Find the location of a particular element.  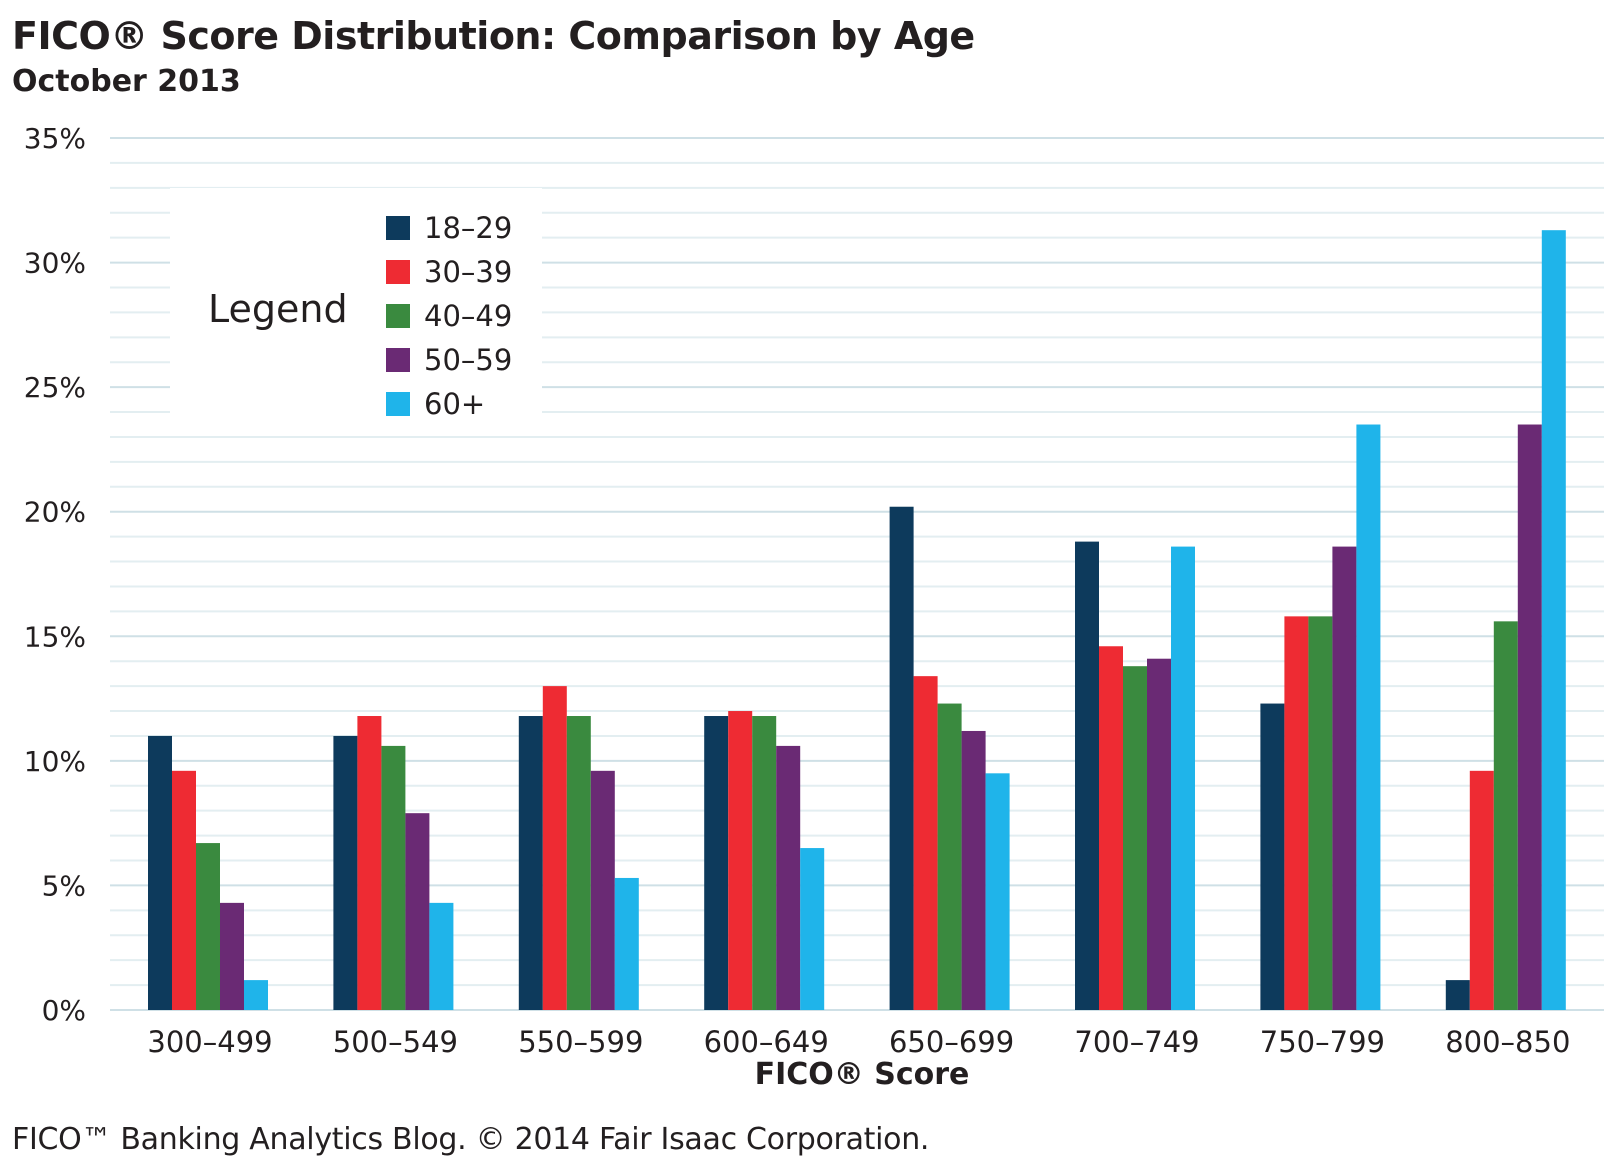

y-tick-label: 10% is located at coordinates (55, 761).